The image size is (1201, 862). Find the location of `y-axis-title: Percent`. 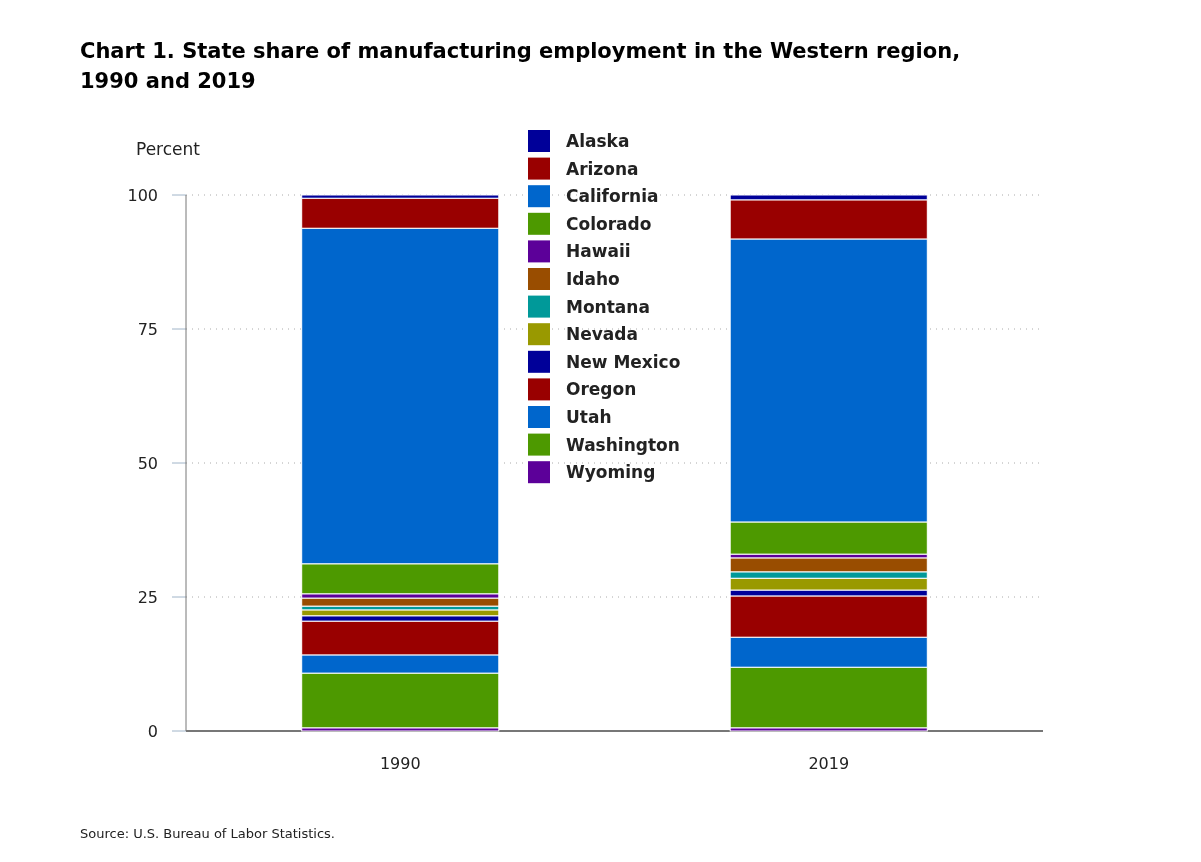

y-axis-title: Percent is located at coordinates (168, 149).